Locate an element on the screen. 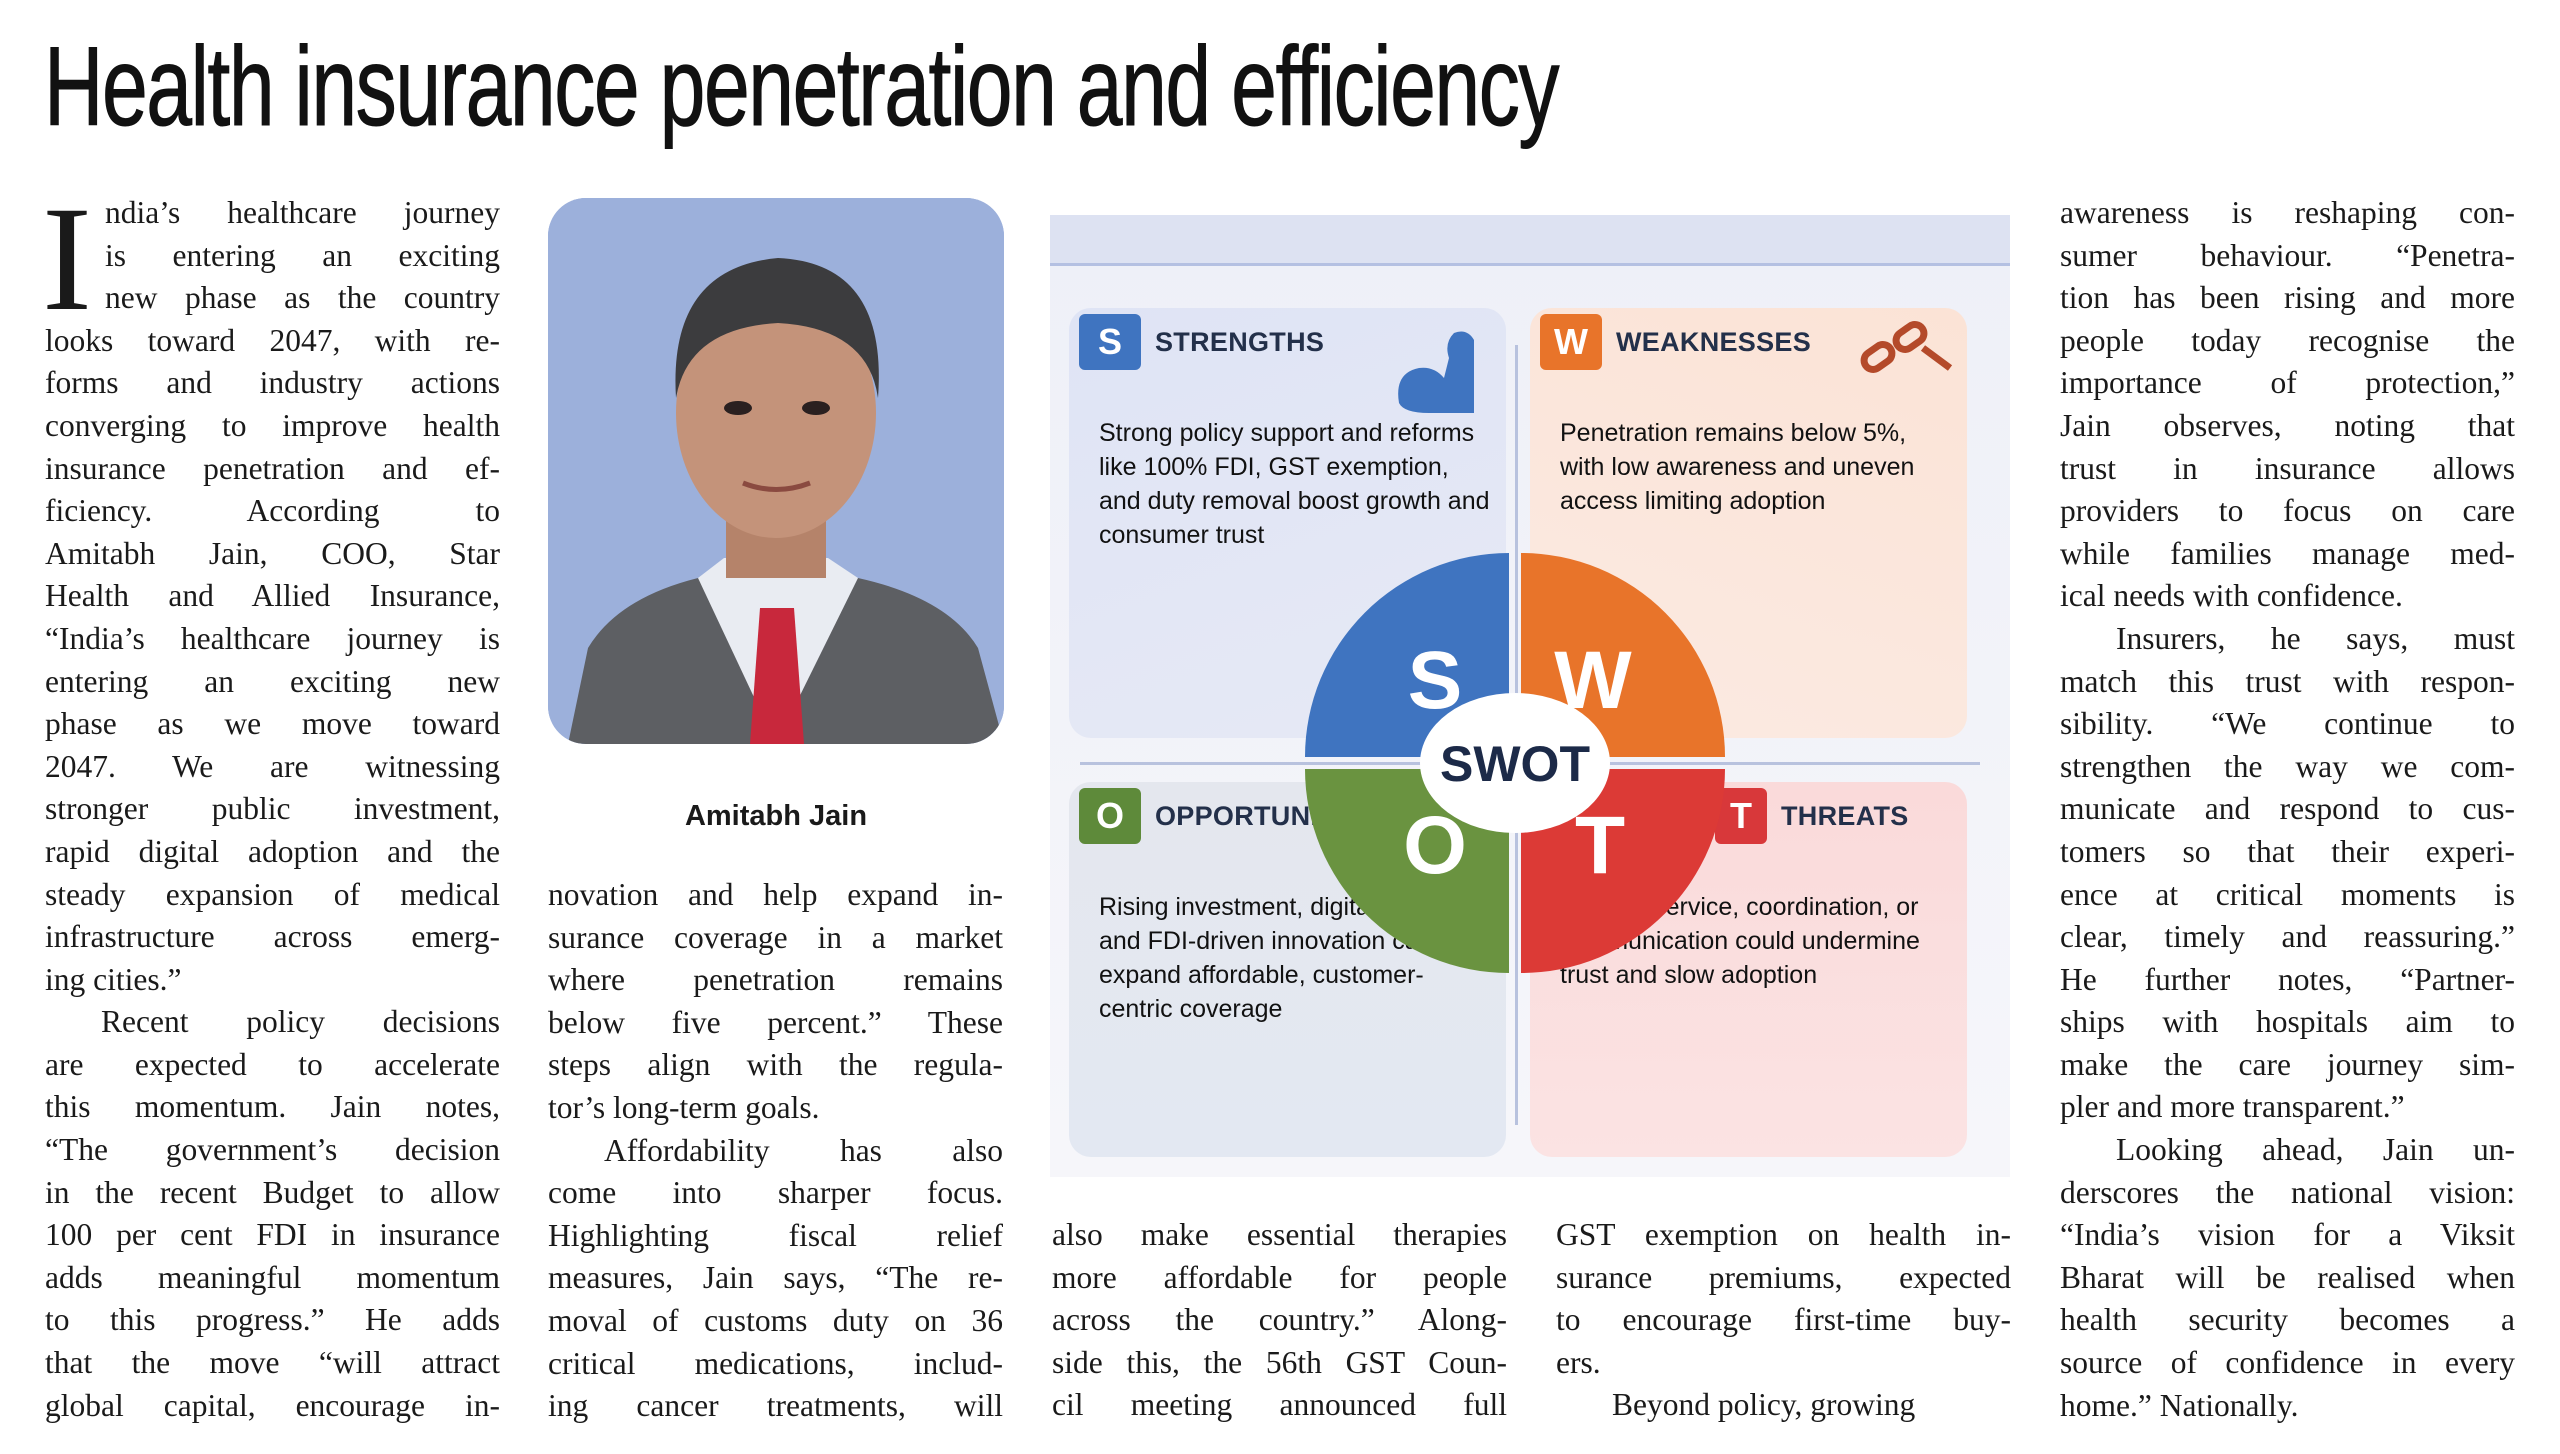  threats-title: THREATS is located at coordinates (1845, 815).